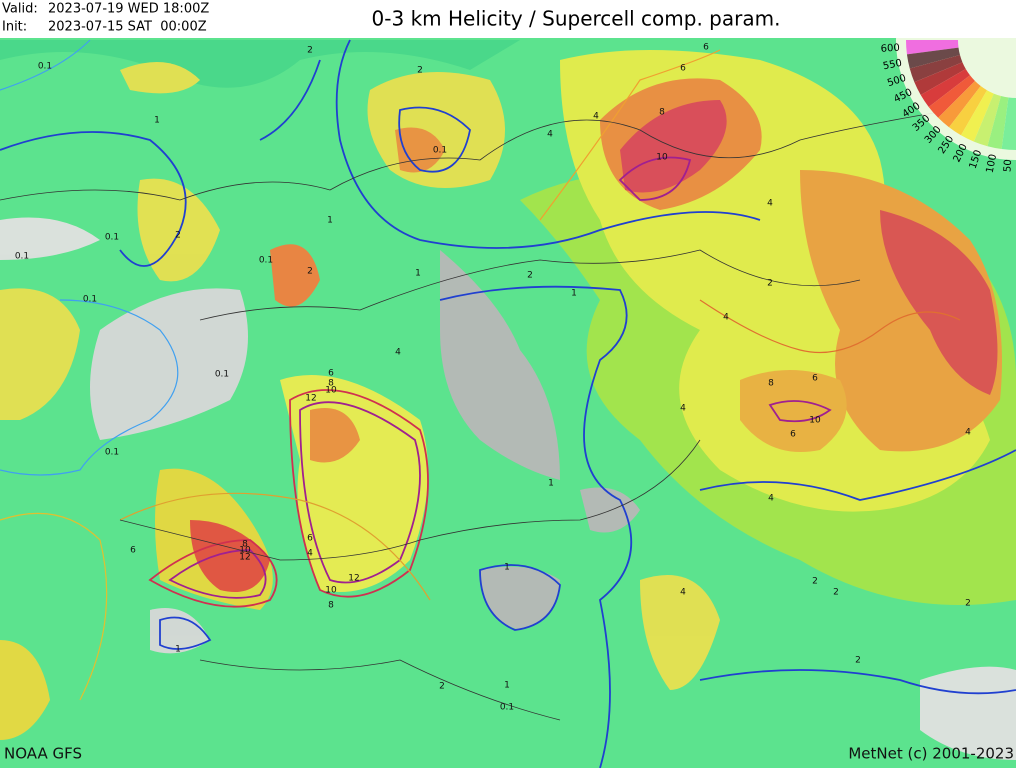  What do you see at coordinates (892, 65) in the screenshot?
I see `legend-label: 550` at bounding box center [892, 65].